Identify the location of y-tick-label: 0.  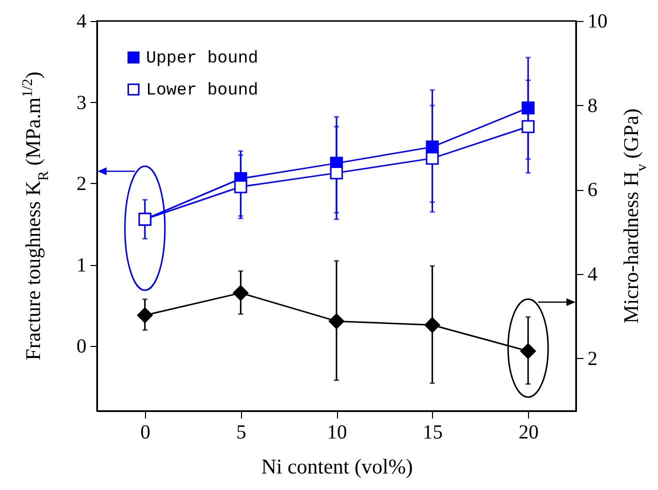
(81, 347).